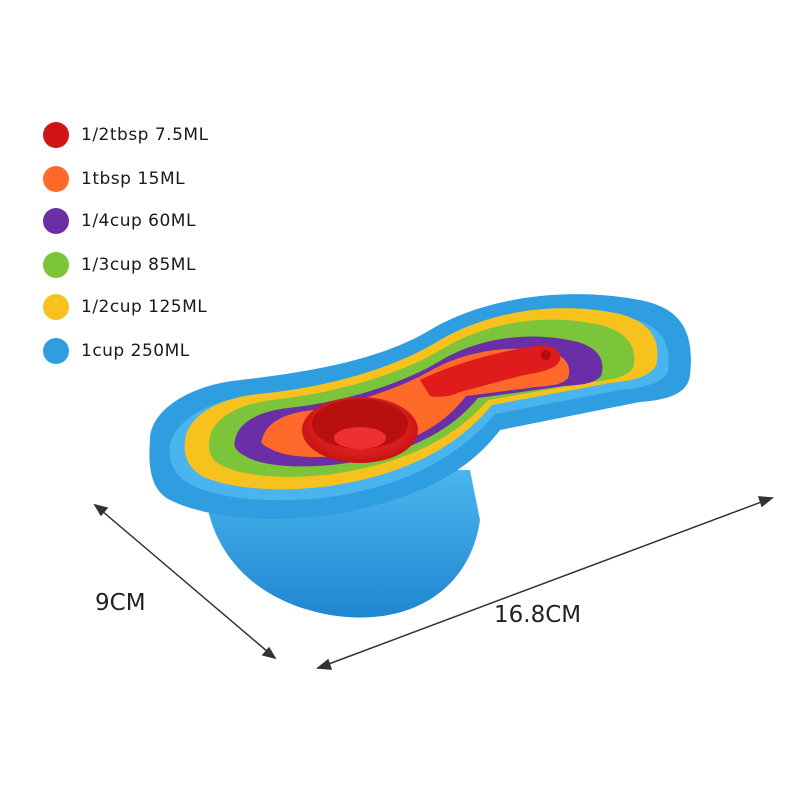 This screenshot has width=800, height=800. I want to click on width-dimension-line, so click(185, 581).